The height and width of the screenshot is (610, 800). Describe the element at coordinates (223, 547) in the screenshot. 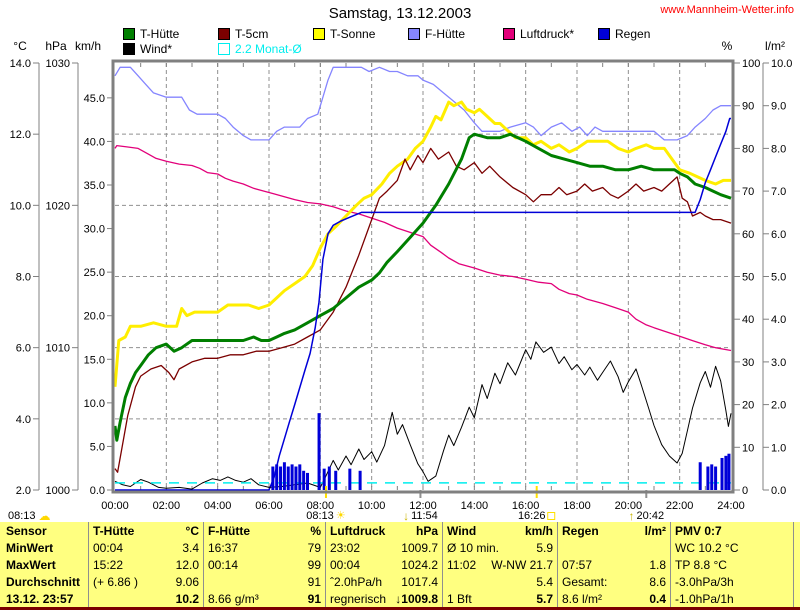

I see `stats-cell-text: 16:37` at that location.